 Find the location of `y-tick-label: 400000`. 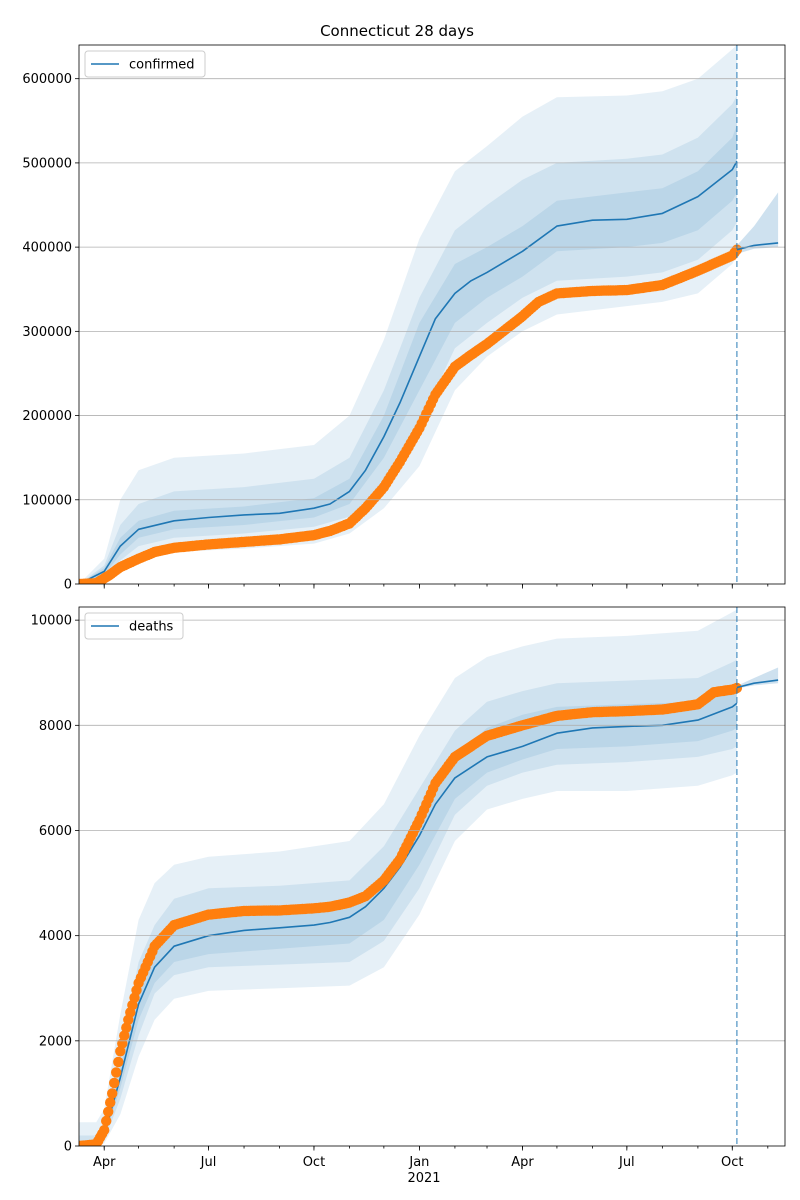

y-tick-label: 400000 is located at coordinates (47, 248).